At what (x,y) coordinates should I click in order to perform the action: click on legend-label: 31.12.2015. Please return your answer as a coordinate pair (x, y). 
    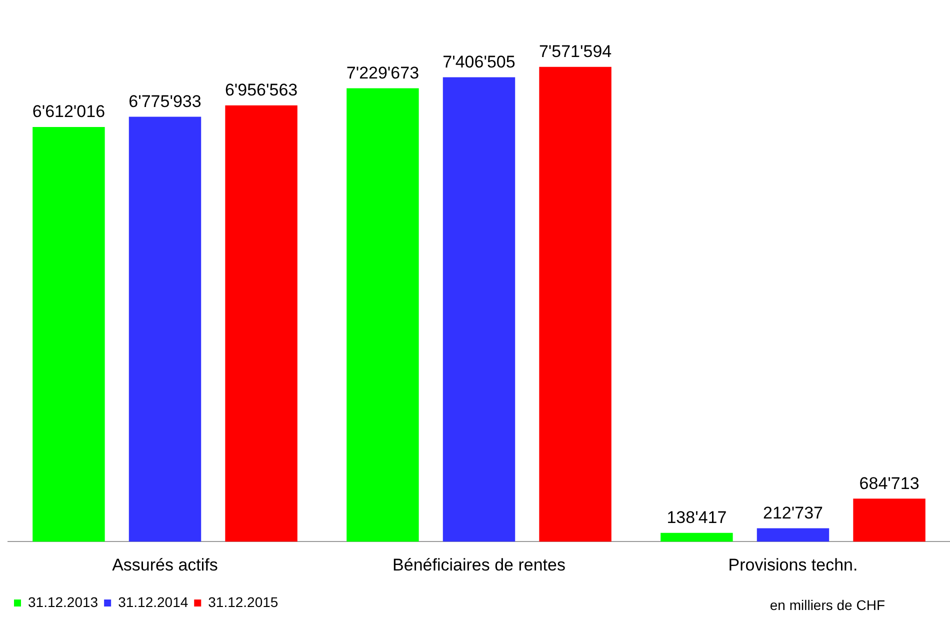
    Looking at the image, I should click on (243, 602).